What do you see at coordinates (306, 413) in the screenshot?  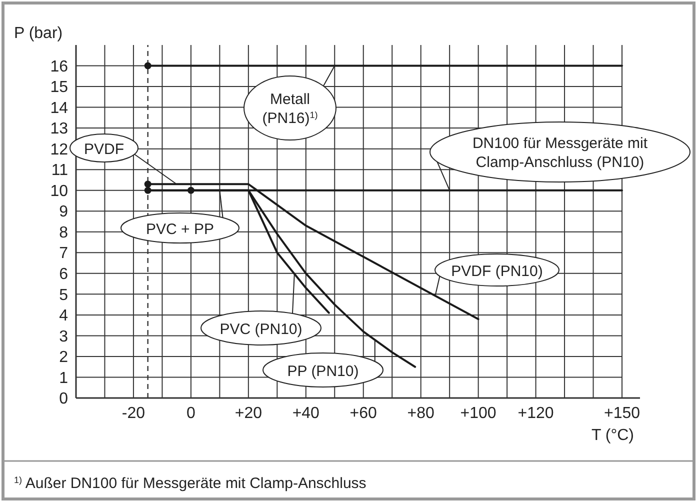 I see `x-tick-label: +40` at bounding box center [306, 413].